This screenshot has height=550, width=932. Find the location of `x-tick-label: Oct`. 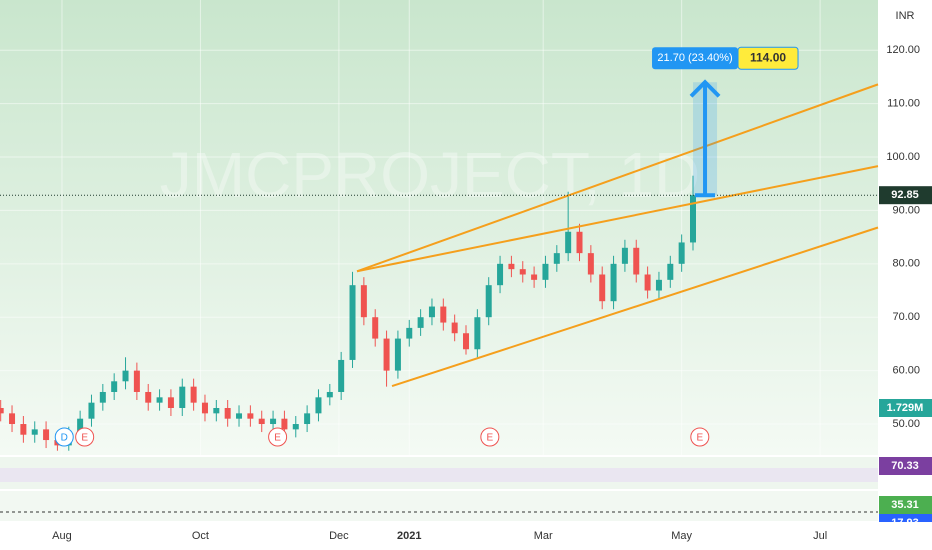

x-tick-label: Oct is located at coordinates (200, 536).